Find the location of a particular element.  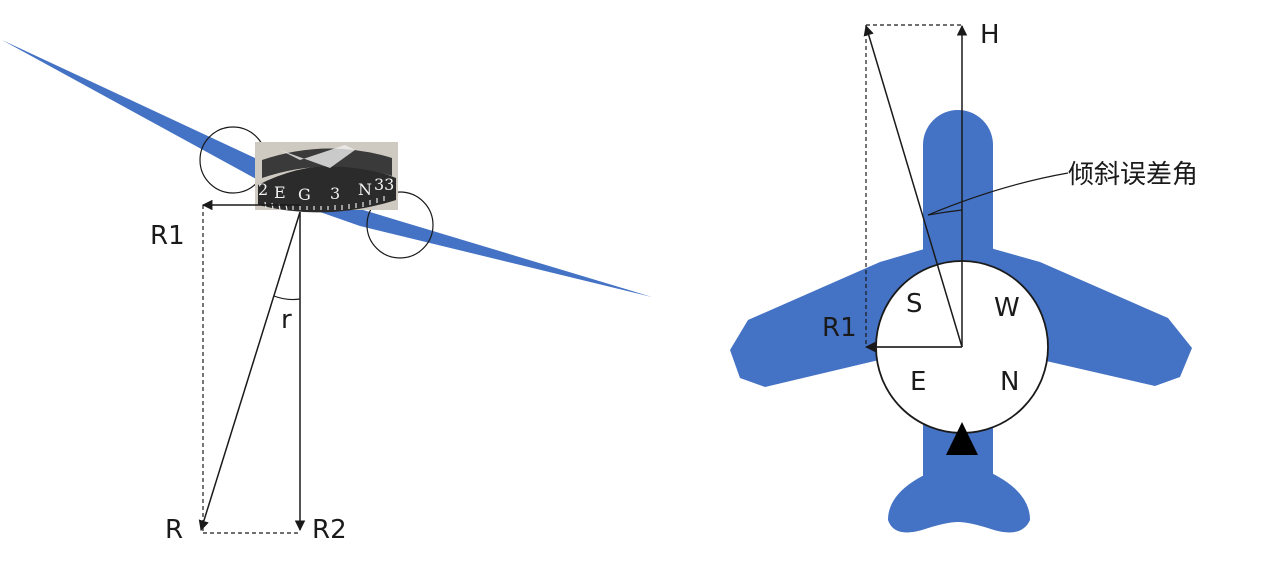

dial-label-g: G is located at coordinates (304, 194).